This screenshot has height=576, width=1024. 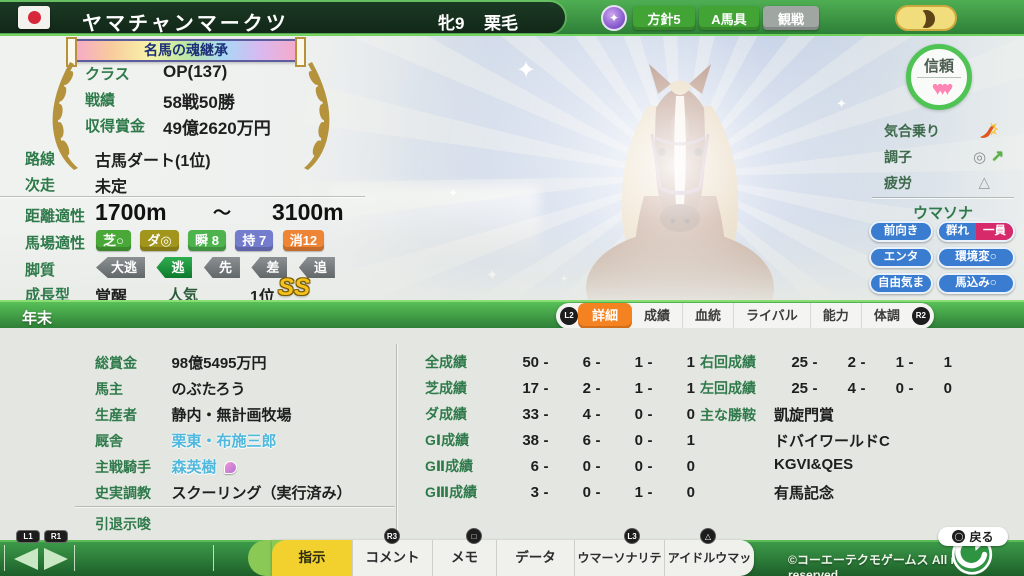 I want to click on tab-condition: 体調, so click(x=886, y=316).